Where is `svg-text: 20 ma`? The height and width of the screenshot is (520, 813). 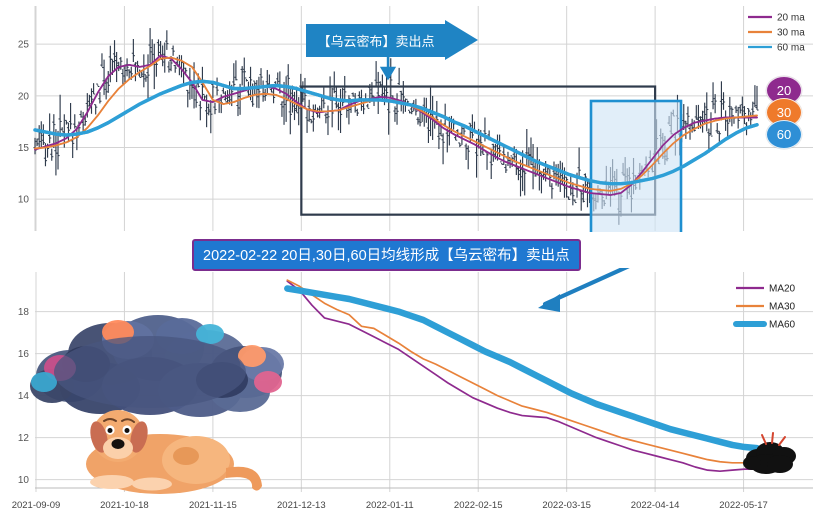 svg-text: 20 ma is located at coordinates (791, 18).